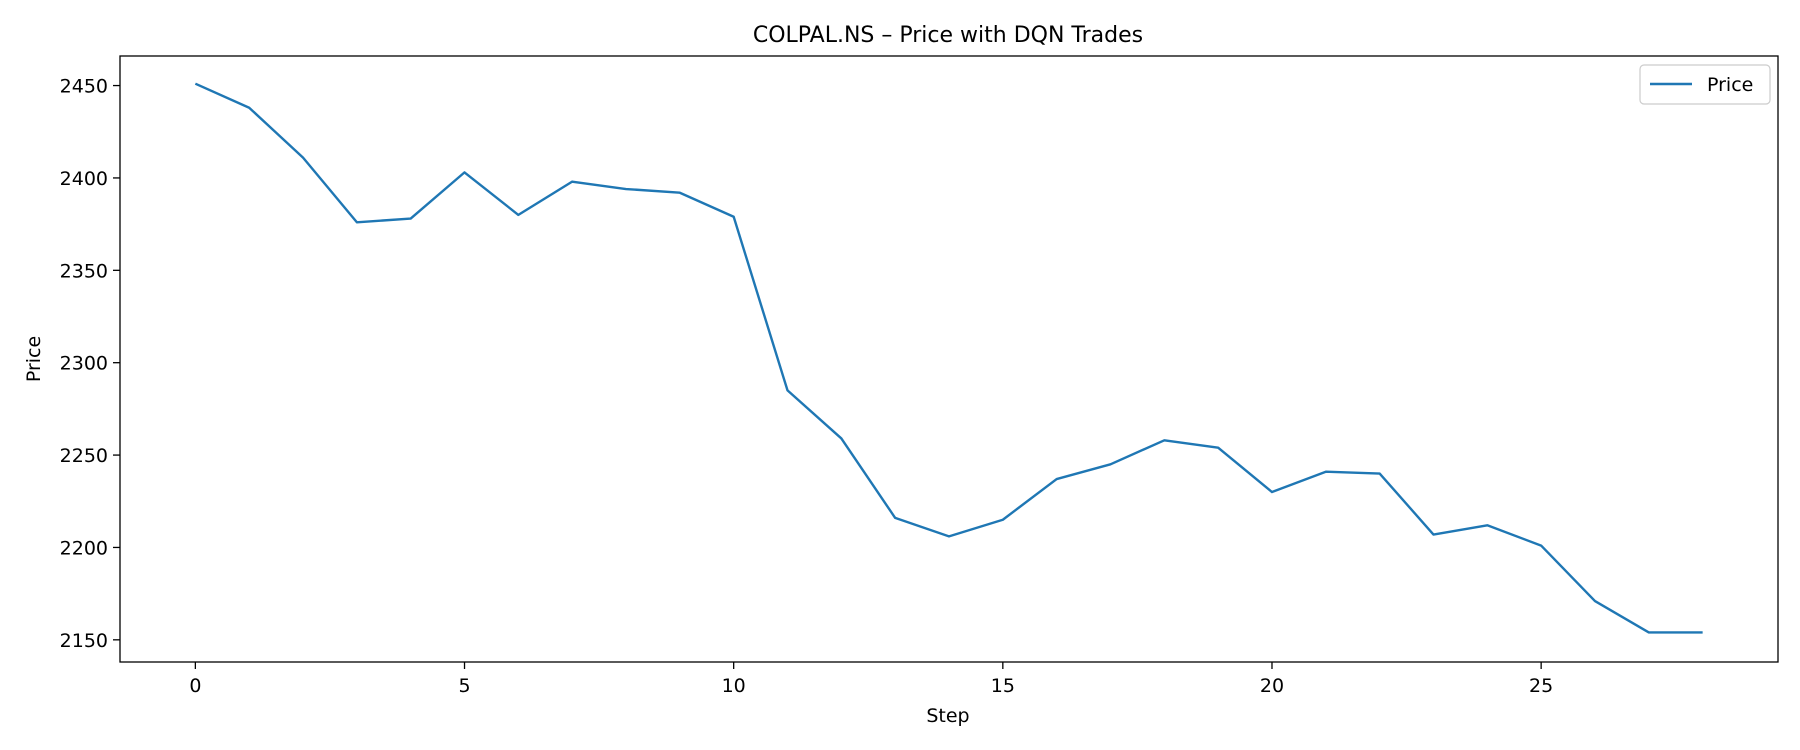 The width and height of the screenshot is (1800, 750). What do you see at coordinates (1730, 85) in the screenshot?
I see `legend-label: Price` at bounding box center [1730, 85].